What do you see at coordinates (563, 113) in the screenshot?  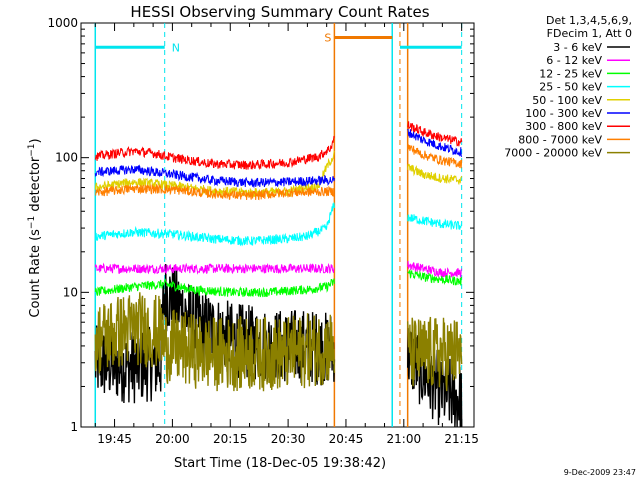 I see `legend-label: 100 - 300 keV` at bounding box center [563, 113].